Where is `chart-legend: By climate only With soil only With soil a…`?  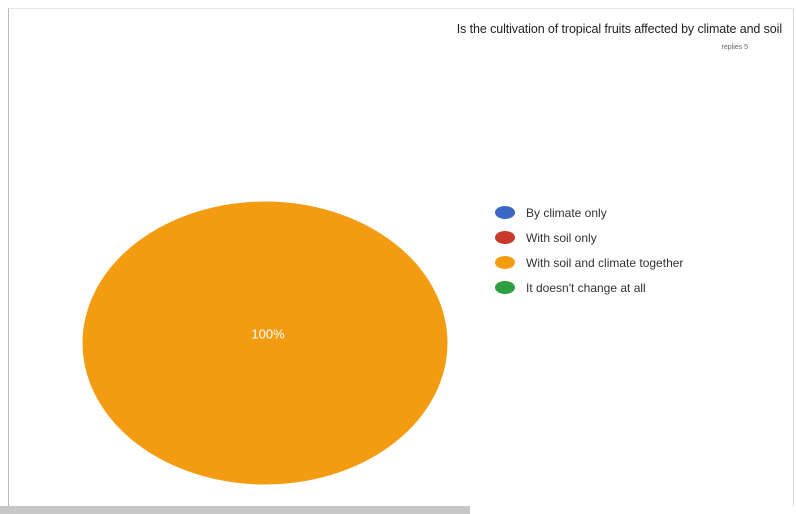
chart-legend: By climate only With soil only With soil a… is located at coordinates (589, 250).